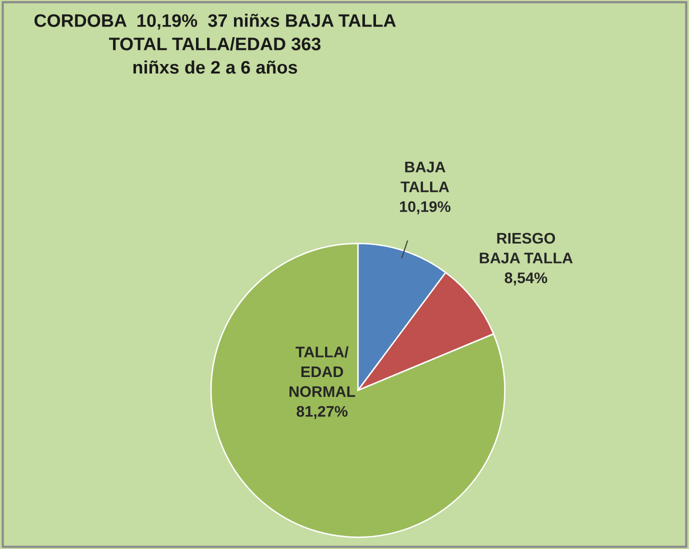 The image size is (689, 549). I want to click on slice-label: TALLA/ EDAD NORMAL, so click(323, 371).